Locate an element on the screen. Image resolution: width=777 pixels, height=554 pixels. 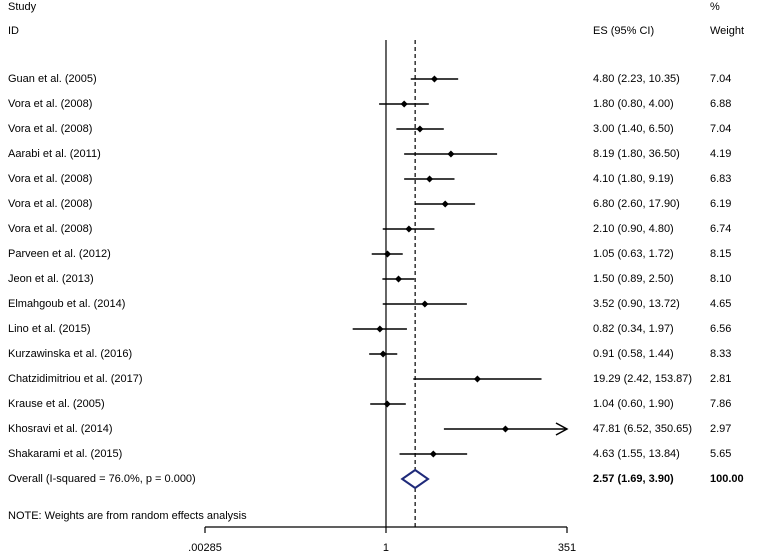
x-tick-label: 1 is located at coordinates (386, 548).